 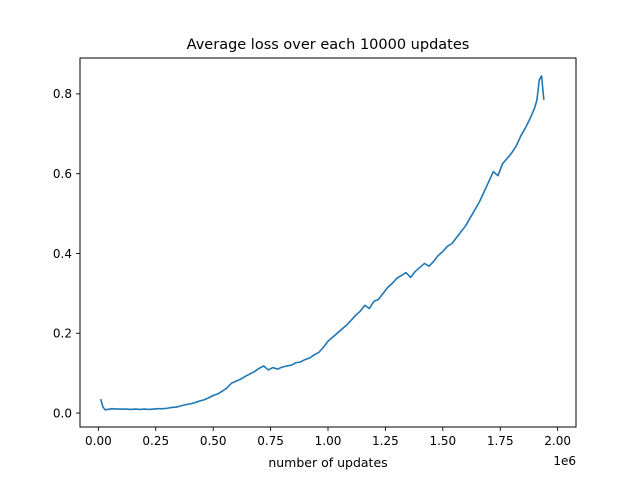 I want to click on x-tick-label: 0.00, so click(x=98, y=441).